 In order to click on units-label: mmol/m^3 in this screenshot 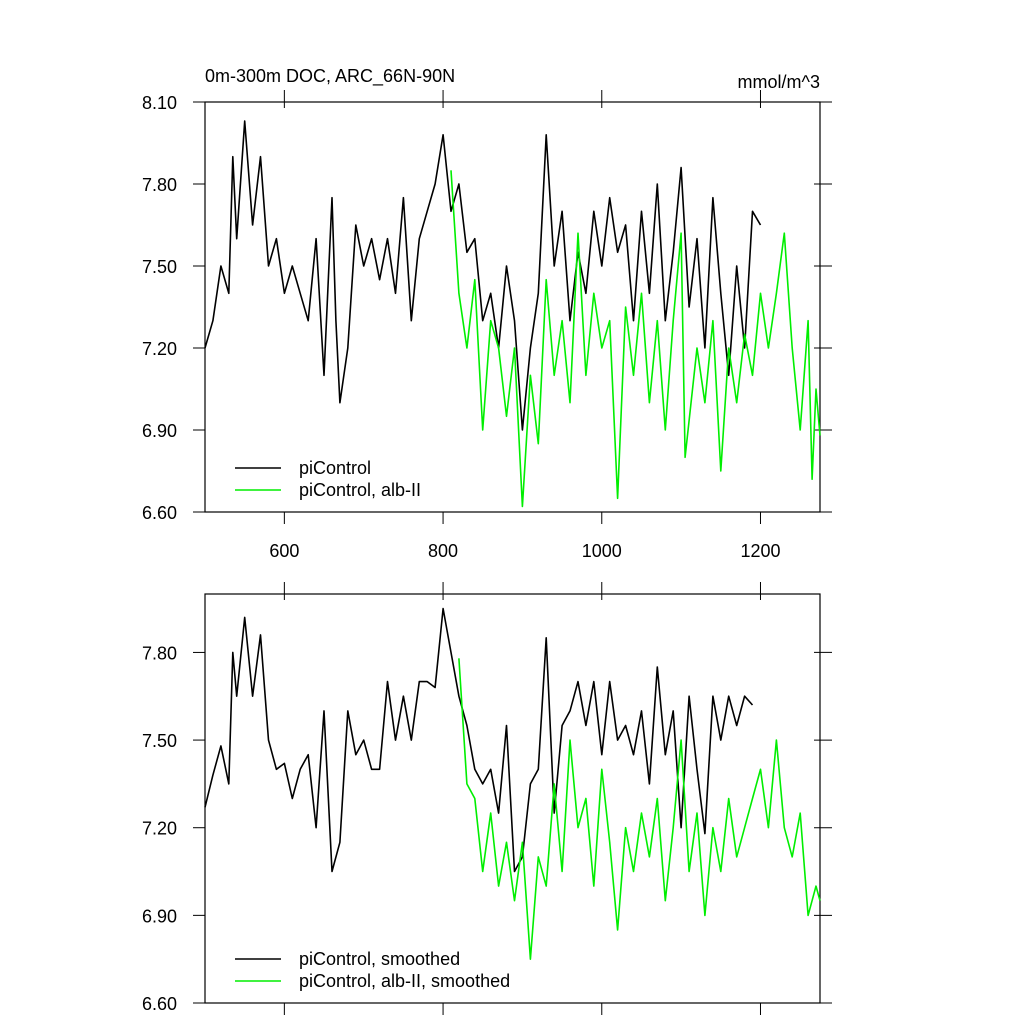, I will do `click(779, 82)`.